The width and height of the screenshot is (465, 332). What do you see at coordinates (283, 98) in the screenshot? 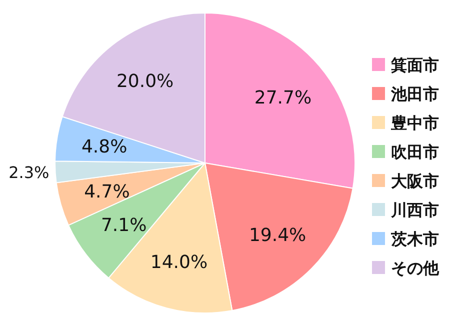
I see `data-label: 27.7%` at bounding box center [283, 98].